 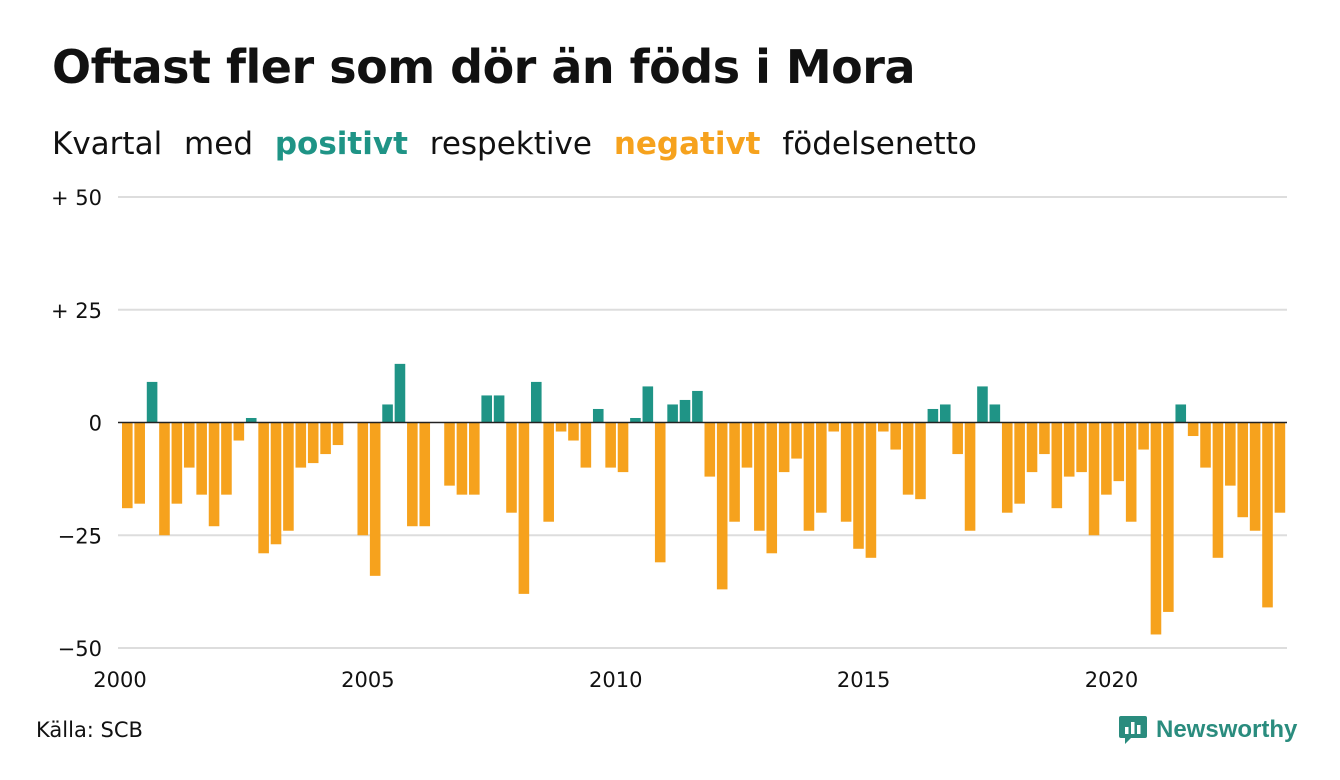 What do you see at coordinates (89, 730) in the screenshot?
I see `source-note: Källa: SCB` at bounding box center [89, 730].